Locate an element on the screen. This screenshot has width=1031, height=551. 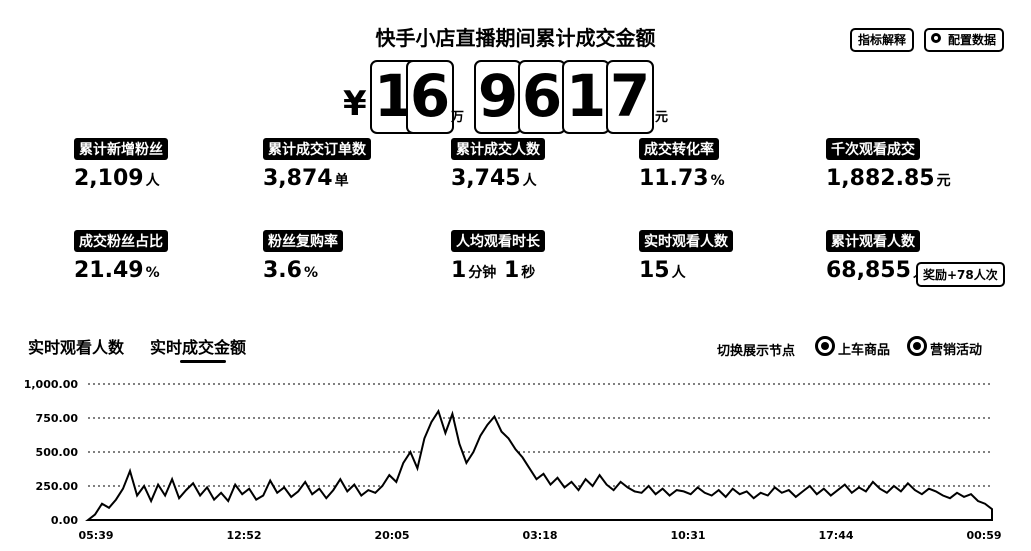
metric-label-conversion: 成交转化率 is located at coordinates (679, 149).